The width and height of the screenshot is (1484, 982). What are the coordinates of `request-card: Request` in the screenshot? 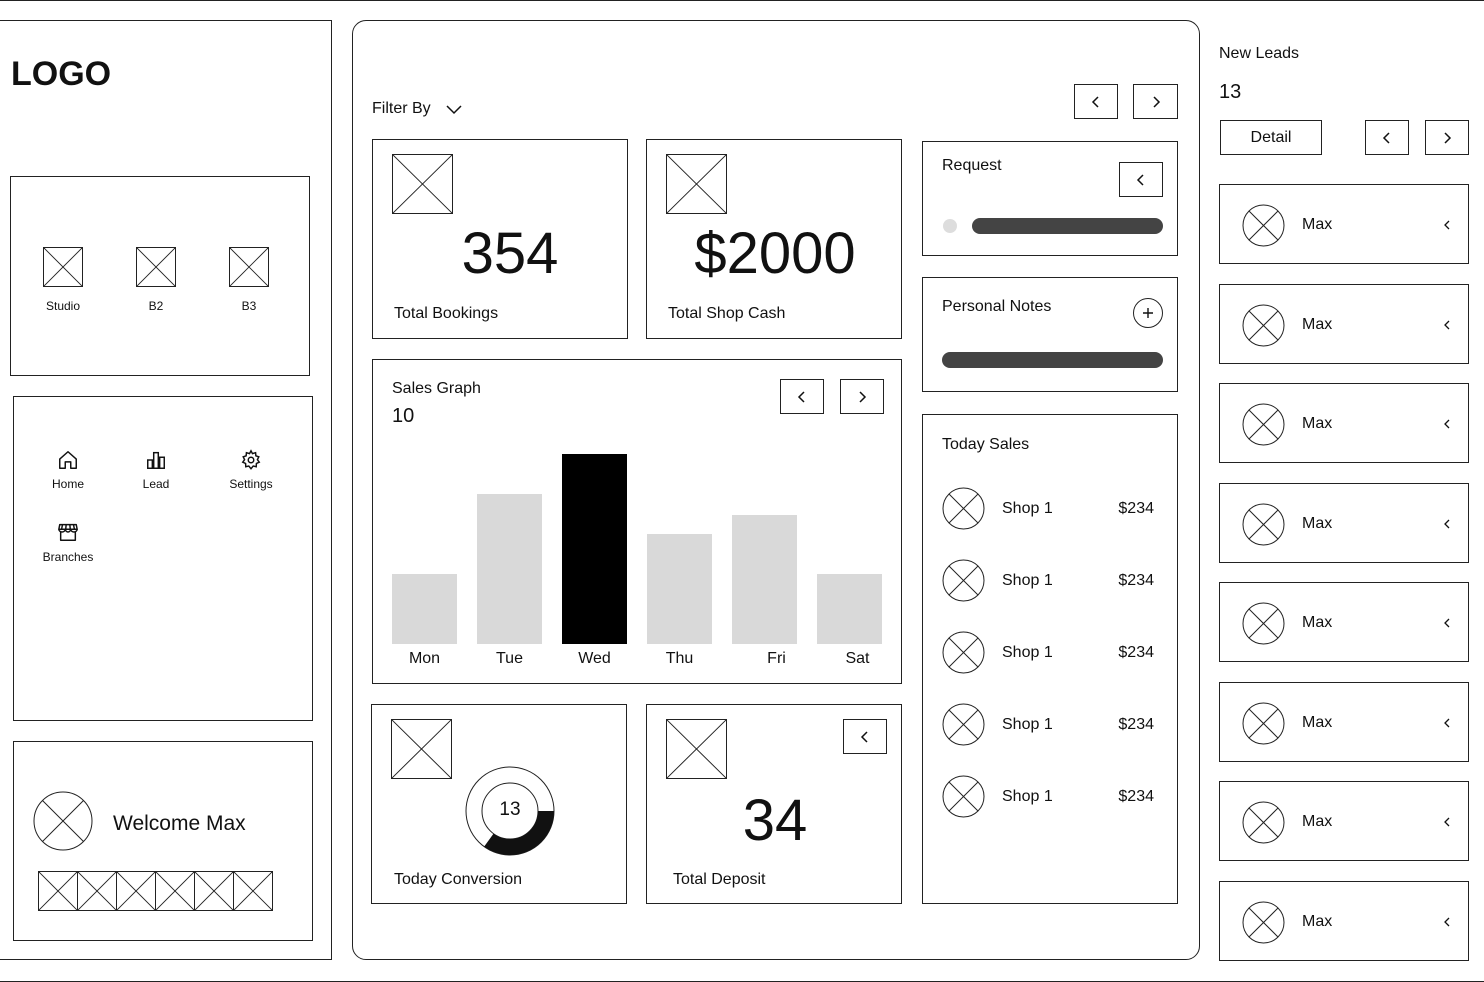 It's located at (1050, 198).